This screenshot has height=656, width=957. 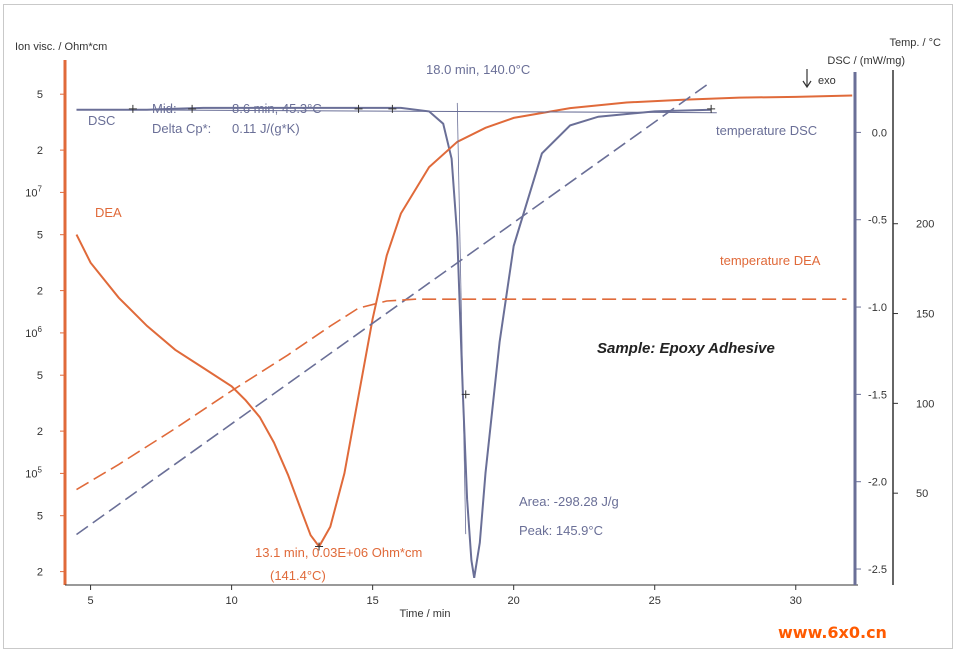 I want to click on dsc-tick-label: -2.5, so click(x=877, y=570).